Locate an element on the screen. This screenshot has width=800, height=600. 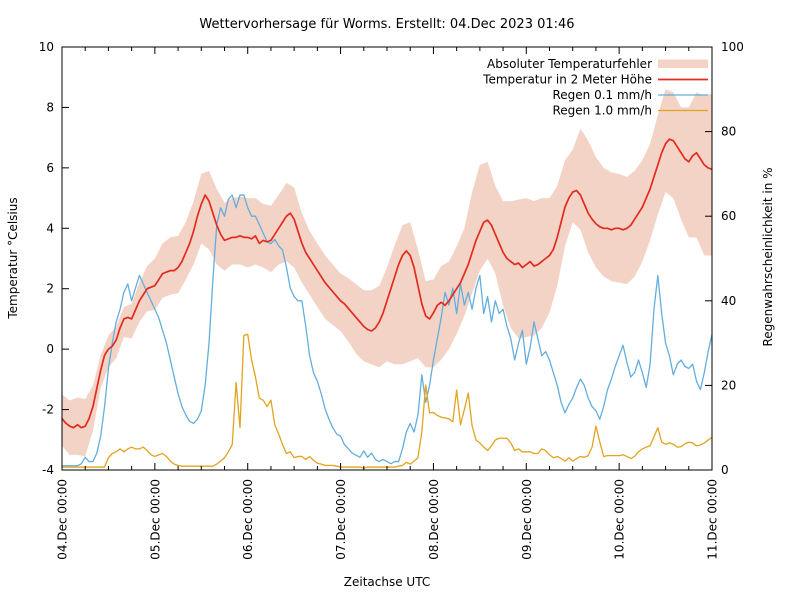
y-left-tick-label: 8 is located at coordinates (50, 107).